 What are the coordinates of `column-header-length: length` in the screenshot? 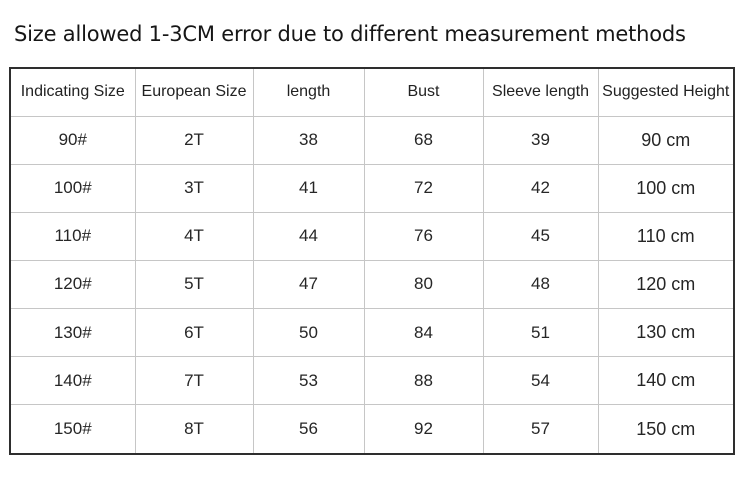 It's located at (308, 92).